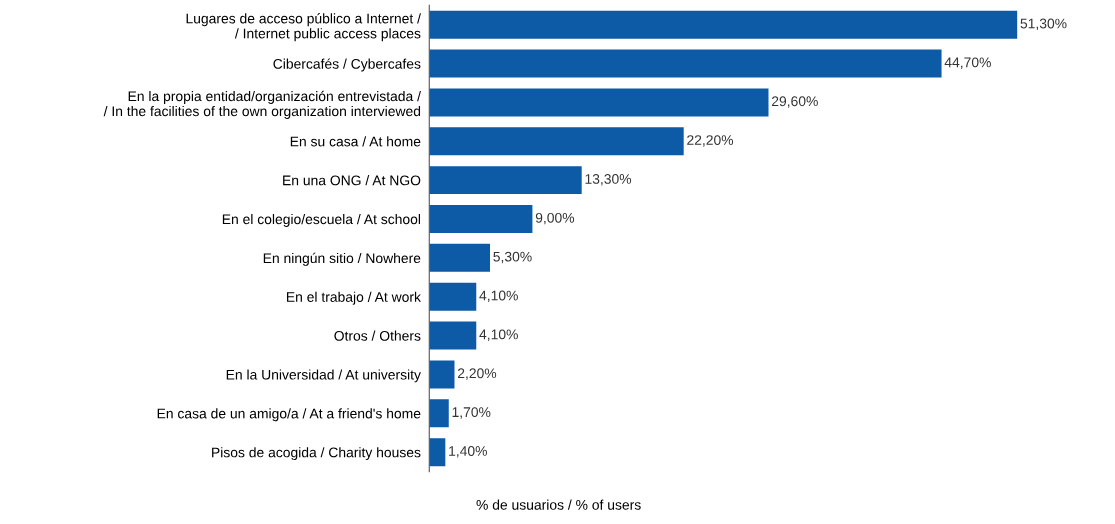 The image size is (1115, 524). Describe the element at coordinates (289, 415) in the screenshot. I see `y-tick-label: En casa de un amigo/a / At a friend's home` at that location.